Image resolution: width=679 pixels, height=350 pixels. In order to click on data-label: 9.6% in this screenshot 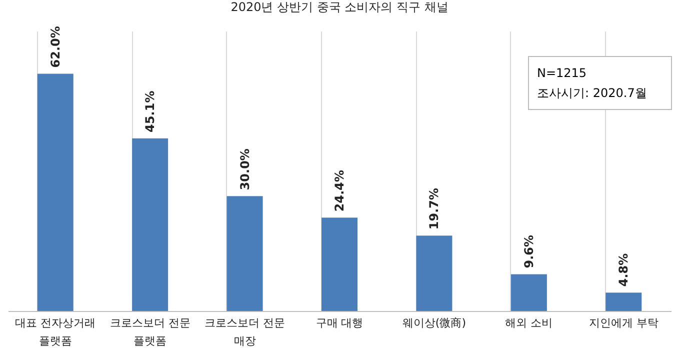, I will do `click(529, 251)`.